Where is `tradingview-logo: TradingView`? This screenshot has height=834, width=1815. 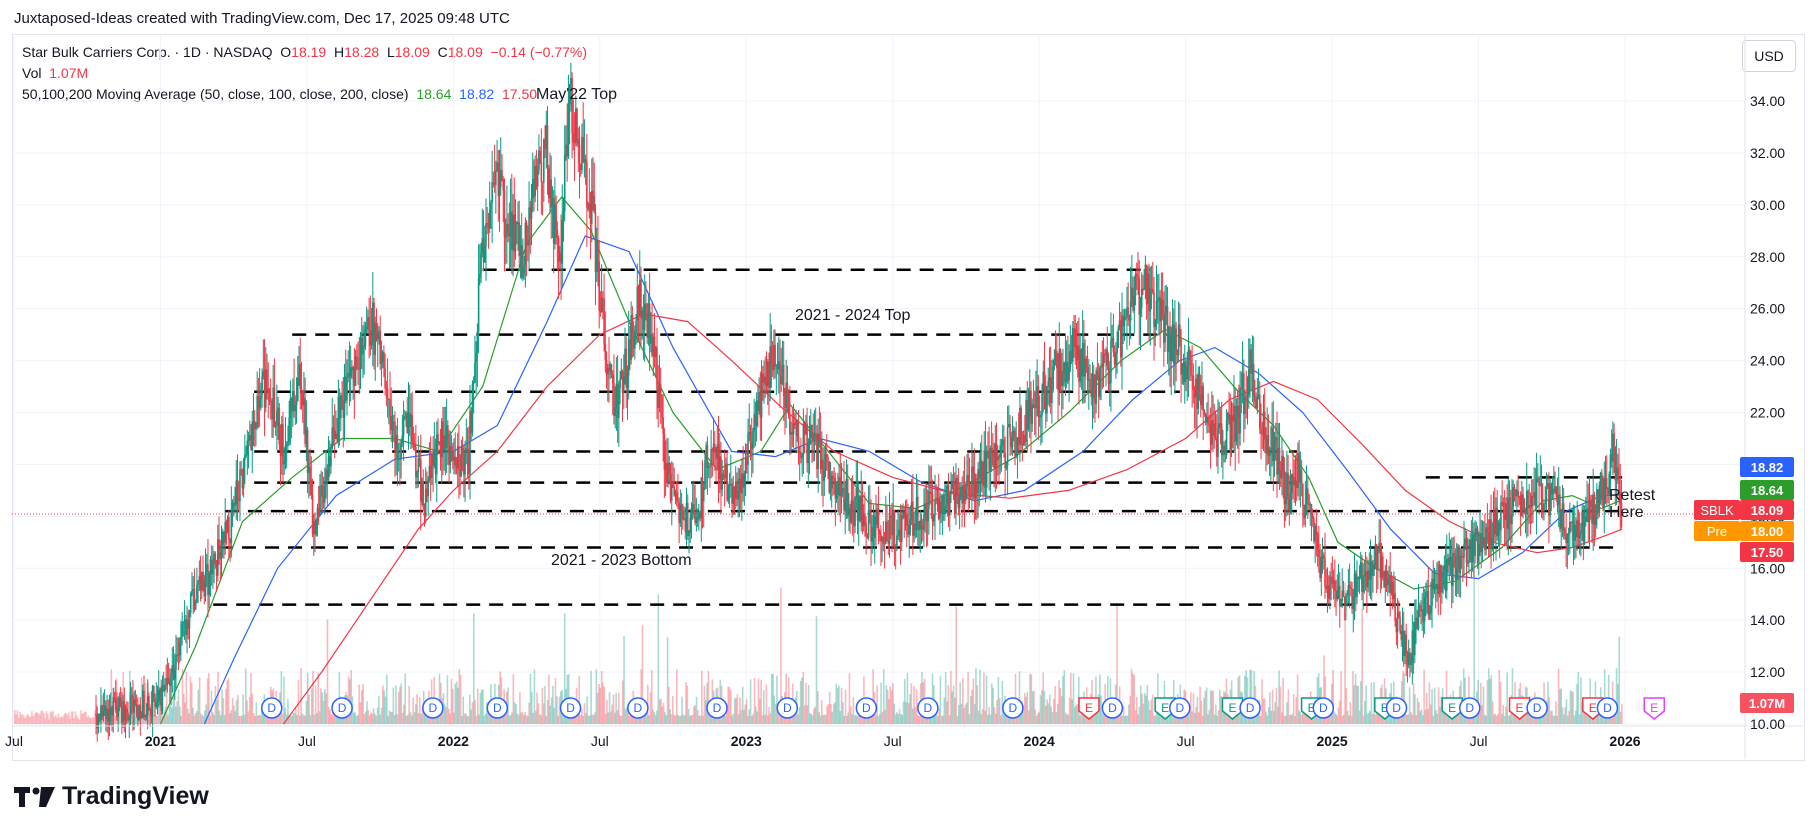 tradingview-logo: TradingView is located at coordinates (111, 796).